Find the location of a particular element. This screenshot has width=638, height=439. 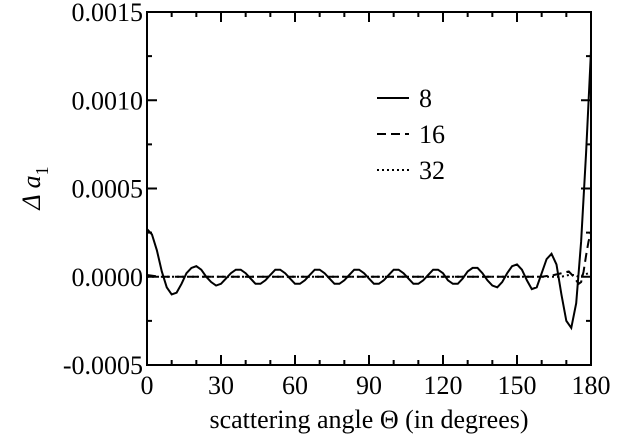

y-axis-title-main: Δ a is located at coordinates (31, 192).